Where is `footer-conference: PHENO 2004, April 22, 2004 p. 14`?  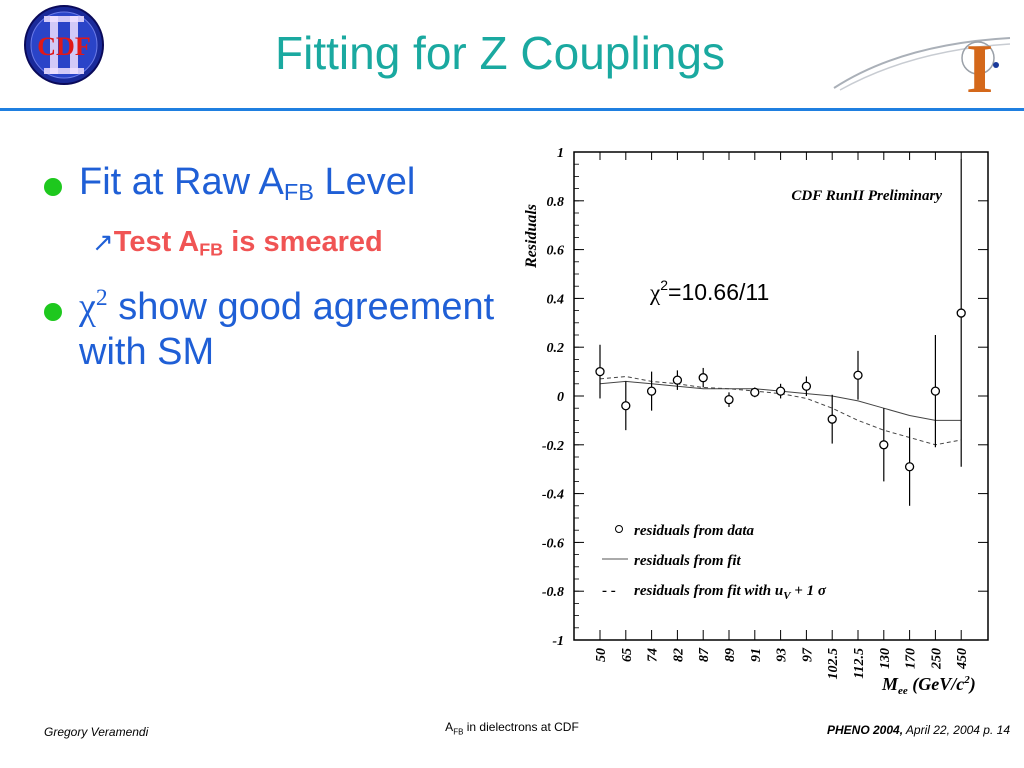 footer-conference: PHENO 2004, April 22, 2004 p. 14 is located at coordinates (918, 730).